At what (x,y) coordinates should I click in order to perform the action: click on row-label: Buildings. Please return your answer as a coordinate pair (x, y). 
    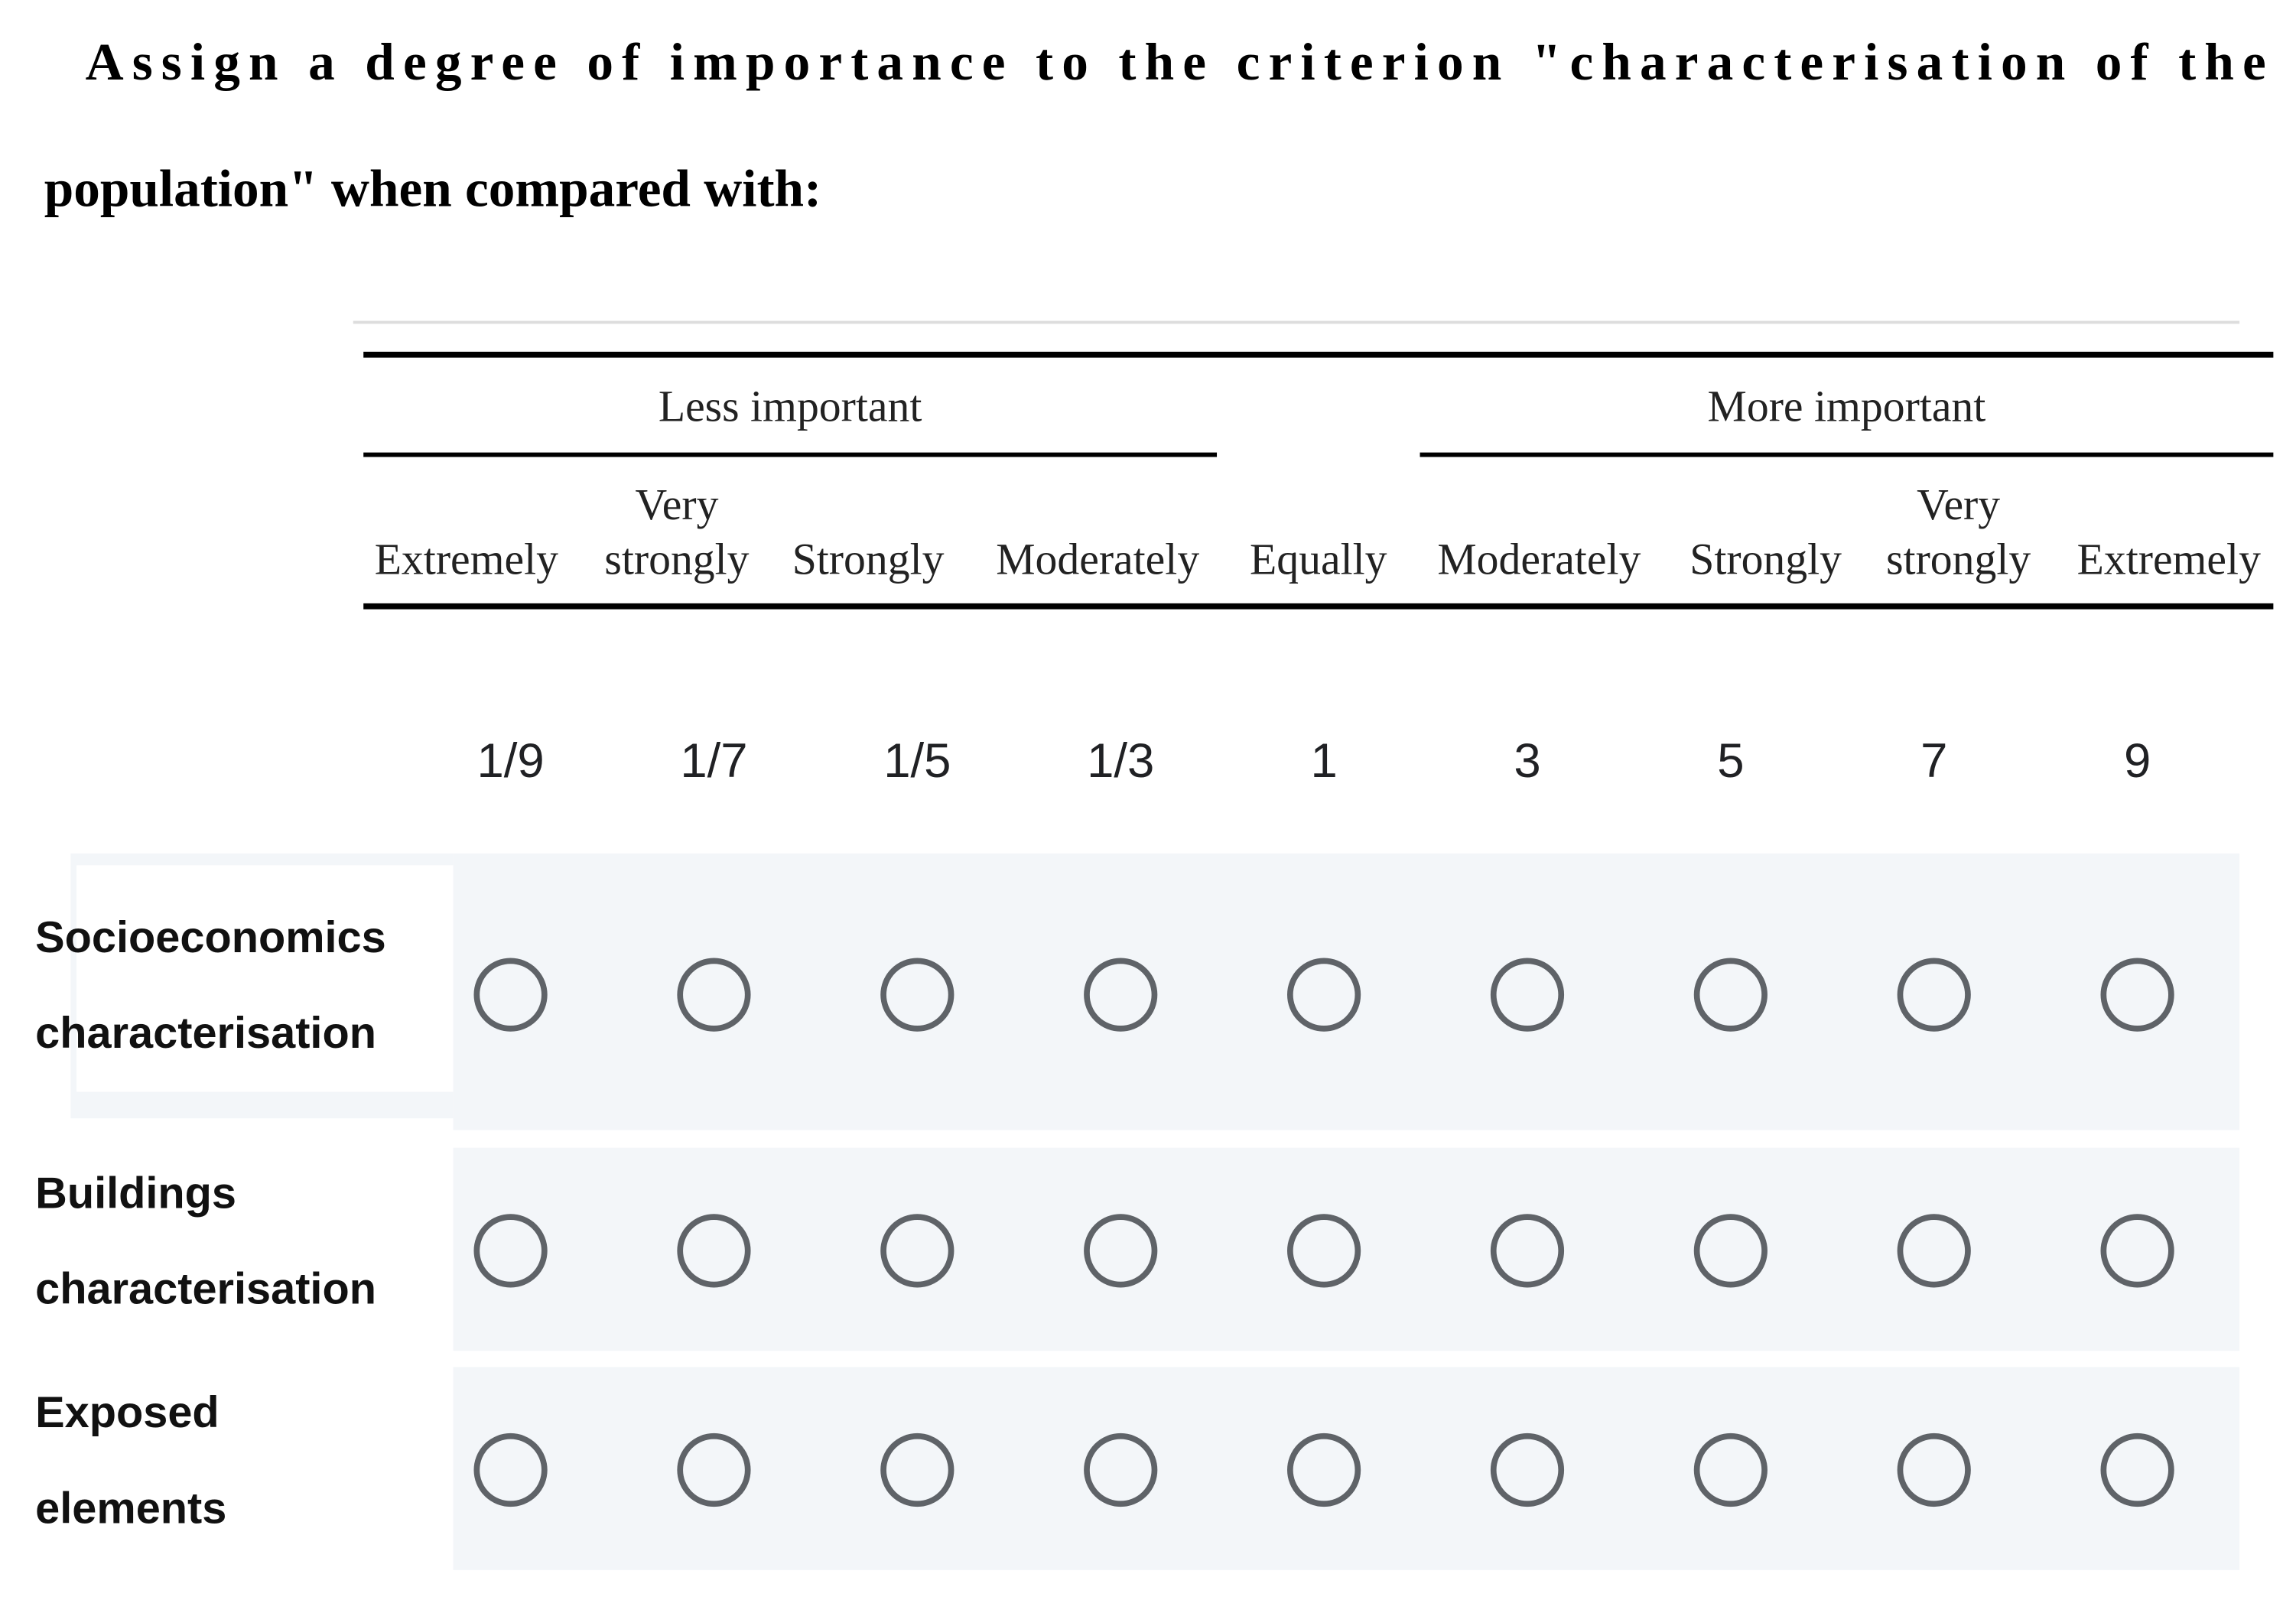
    Looking at the image, I should click on (135, 1193).